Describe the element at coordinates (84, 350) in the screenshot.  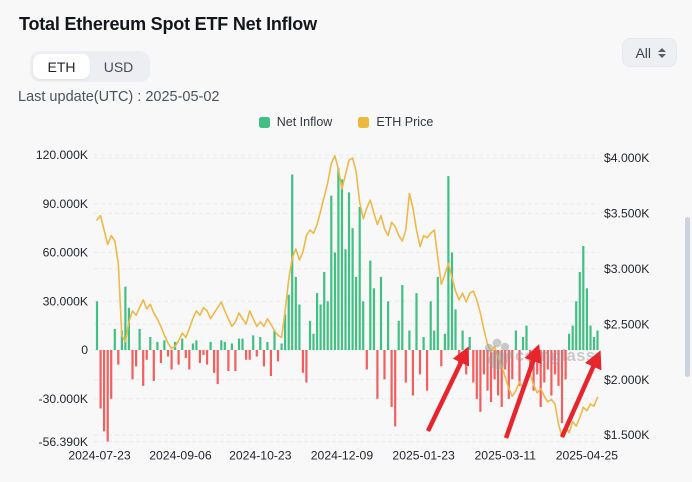
I see `svg-text: 0` at that location.